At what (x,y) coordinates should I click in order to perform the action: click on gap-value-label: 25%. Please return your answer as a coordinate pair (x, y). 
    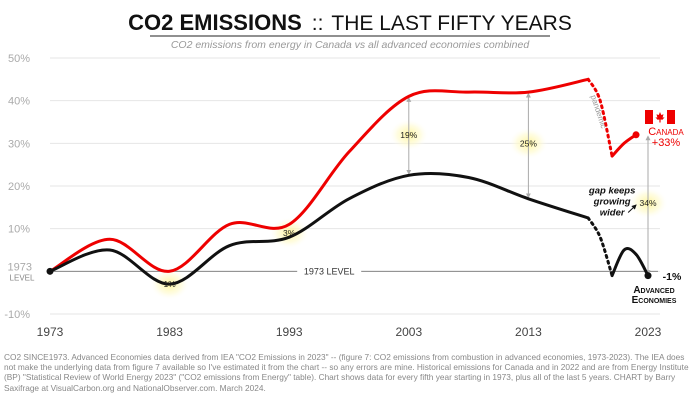
    Looking at the image, I should click on (528, 143).